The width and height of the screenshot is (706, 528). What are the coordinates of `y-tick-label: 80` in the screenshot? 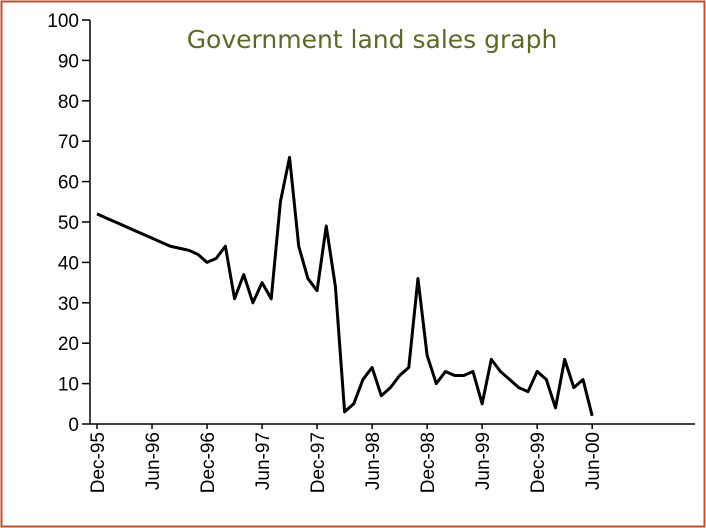 It's located at (68, 102).